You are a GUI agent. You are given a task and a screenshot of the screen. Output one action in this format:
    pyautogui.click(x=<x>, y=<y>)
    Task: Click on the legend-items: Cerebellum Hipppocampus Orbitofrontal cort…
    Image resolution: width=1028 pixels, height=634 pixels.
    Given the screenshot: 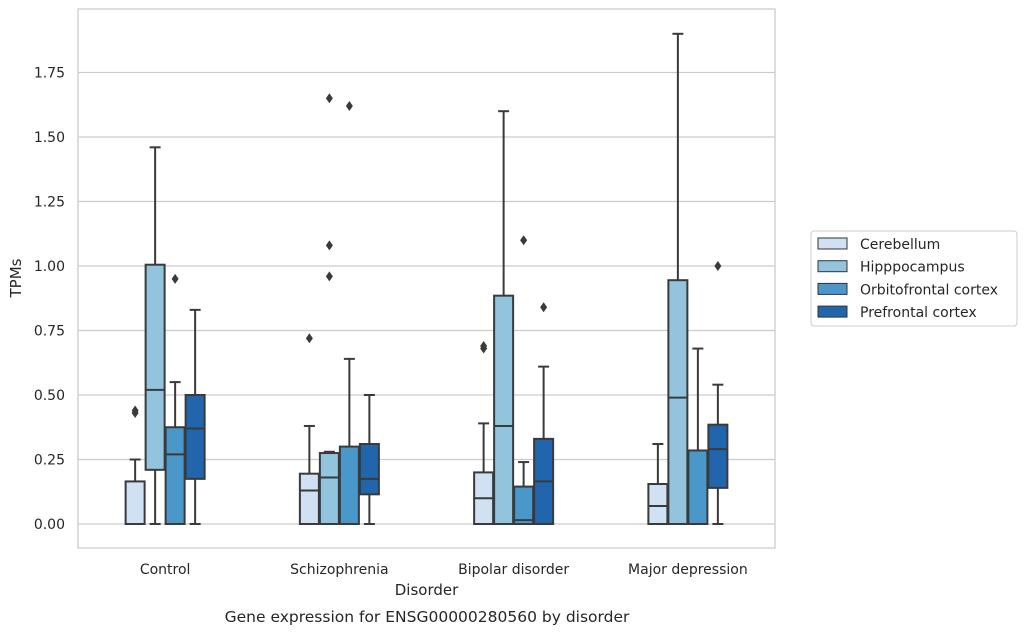 What is the action you would take?
    pyautogui.click(x=907, y=279)
    